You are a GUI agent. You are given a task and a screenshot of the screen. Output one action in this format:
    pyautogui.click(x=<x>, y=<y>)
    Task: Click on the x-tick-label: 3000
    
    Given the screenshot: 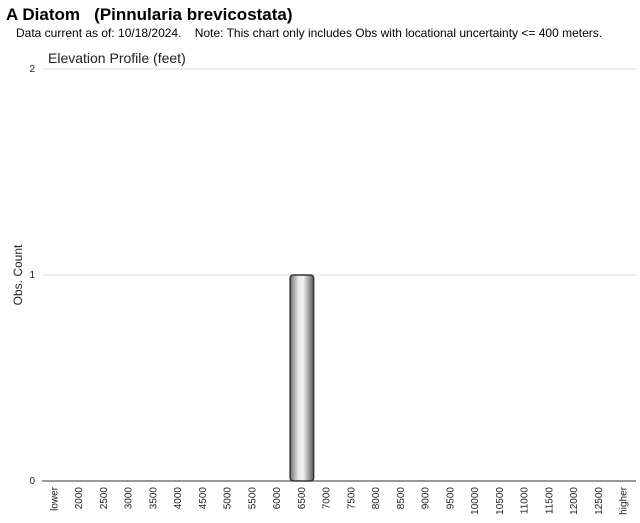 What is the action you would take?
    pyautogui.click(x=129, y=498)
    